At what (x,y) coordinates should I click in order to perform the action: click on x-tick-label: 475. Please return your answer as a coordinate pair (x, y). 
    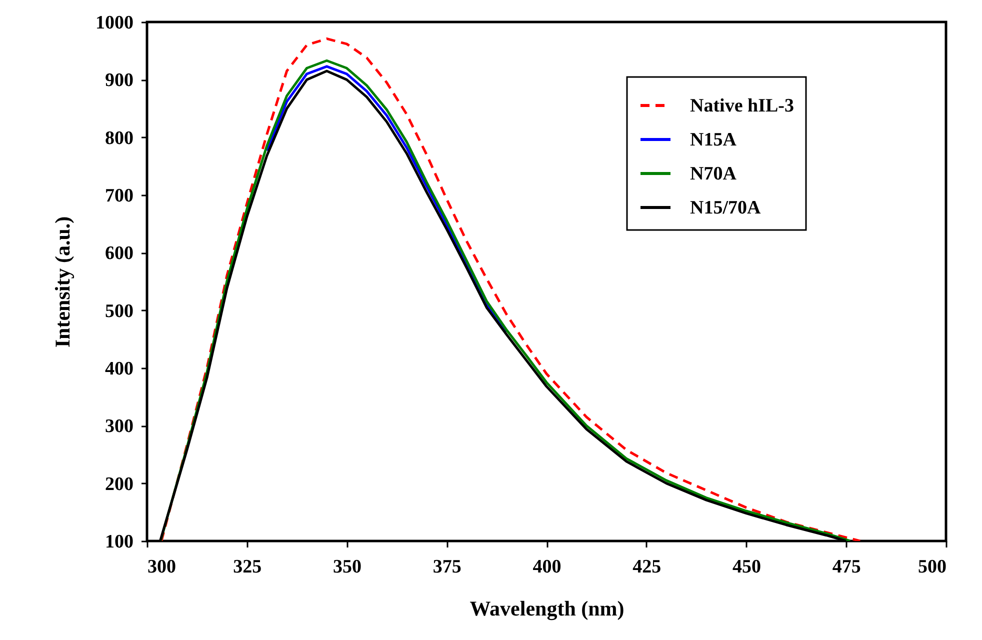
    Looking at the image, I should click on (846, 567).